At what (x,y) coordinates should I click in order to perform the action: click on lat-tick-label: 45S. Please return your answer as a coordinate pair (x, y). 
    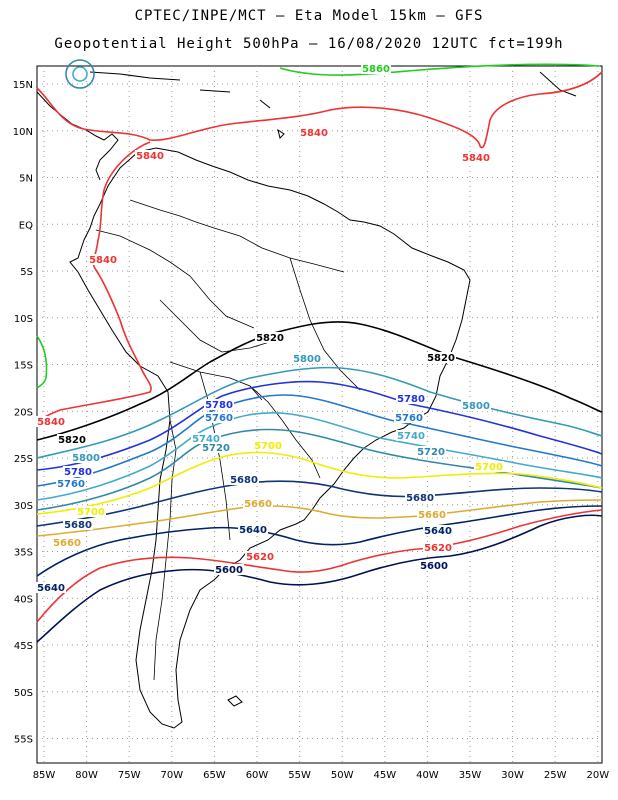
    Looking at the image, I should click on (23, 646).